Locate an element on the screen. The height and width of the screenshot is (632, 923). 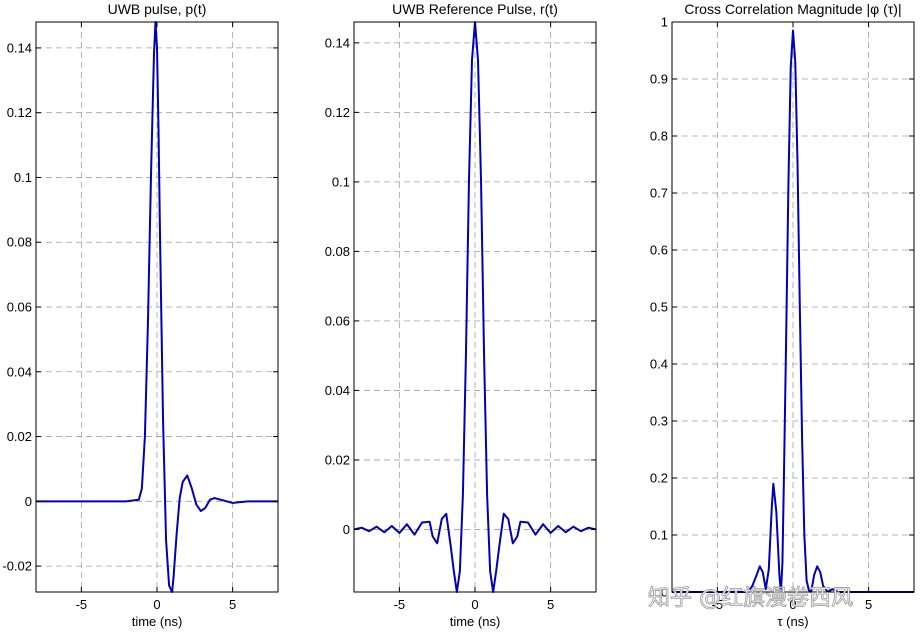
y-tick-label: -0.02 is located at coordinates (17, 566).